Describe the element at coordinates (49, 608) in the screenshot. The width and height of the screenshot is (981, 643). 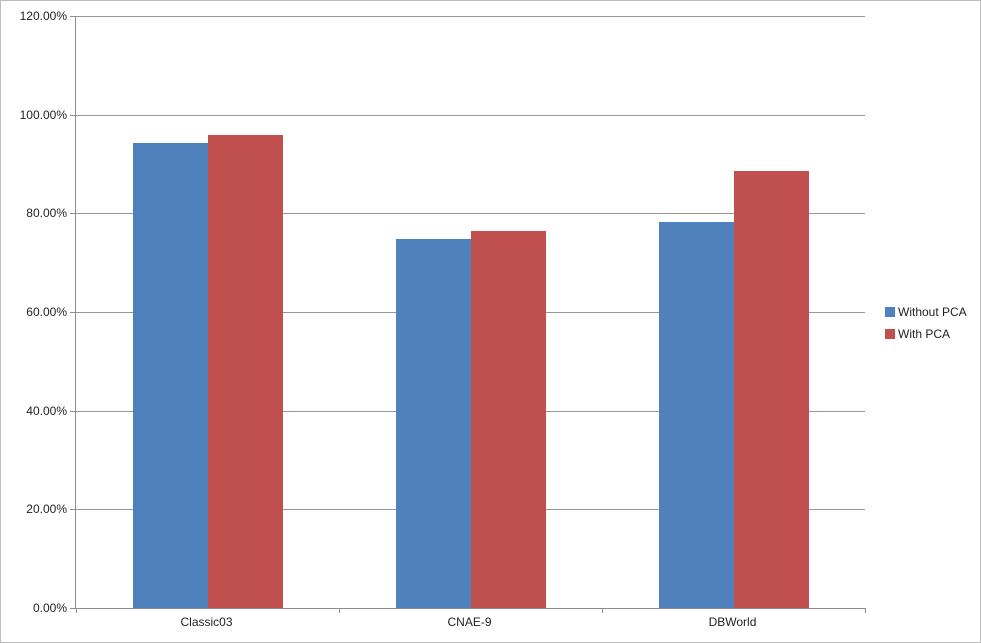
I see `y-axis-label: 0.00%` at that location.